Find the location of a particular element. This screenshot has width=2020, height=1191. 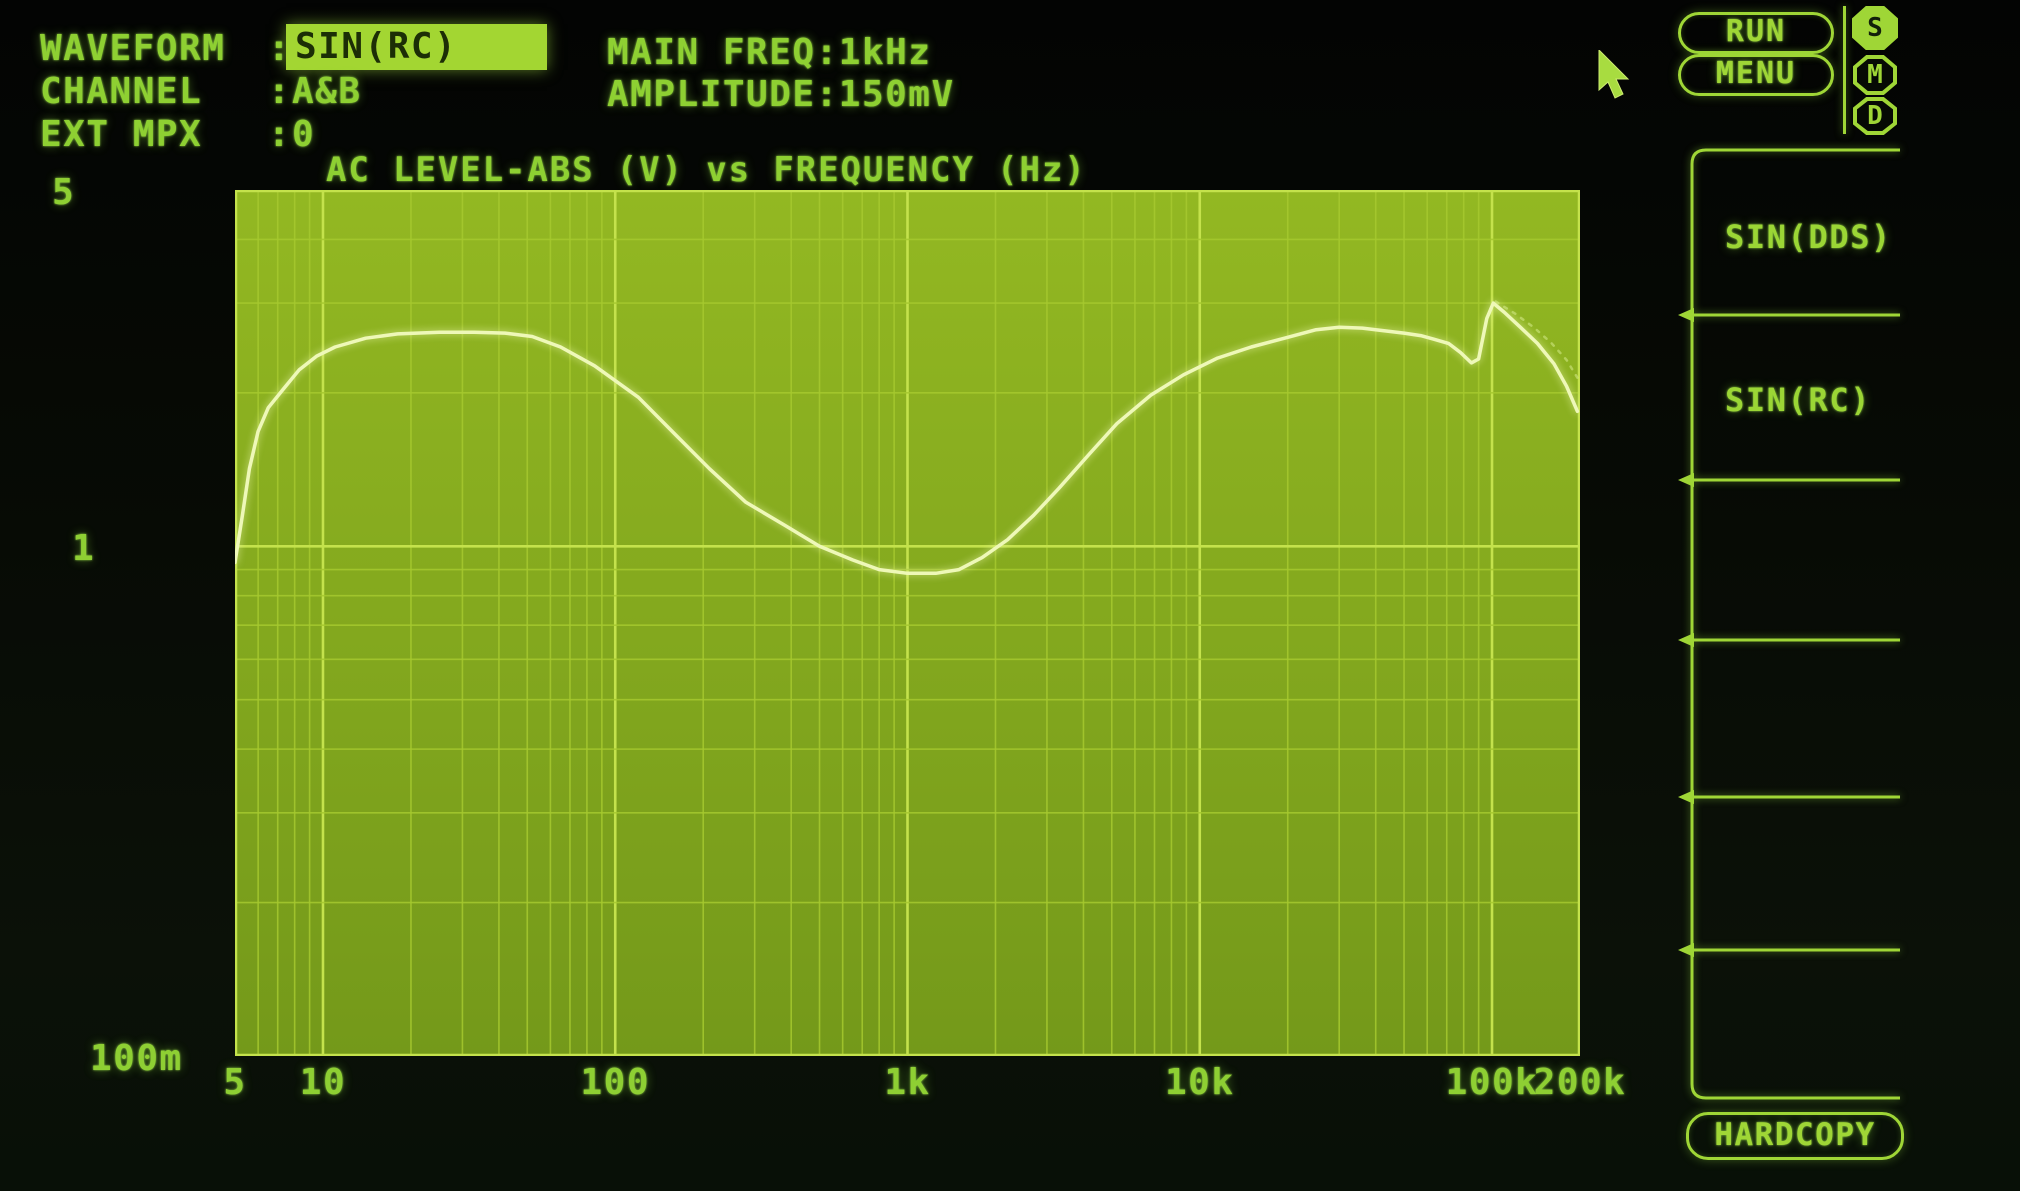

x-tick-100k: 100k is located at coordinates (1492, 1082).